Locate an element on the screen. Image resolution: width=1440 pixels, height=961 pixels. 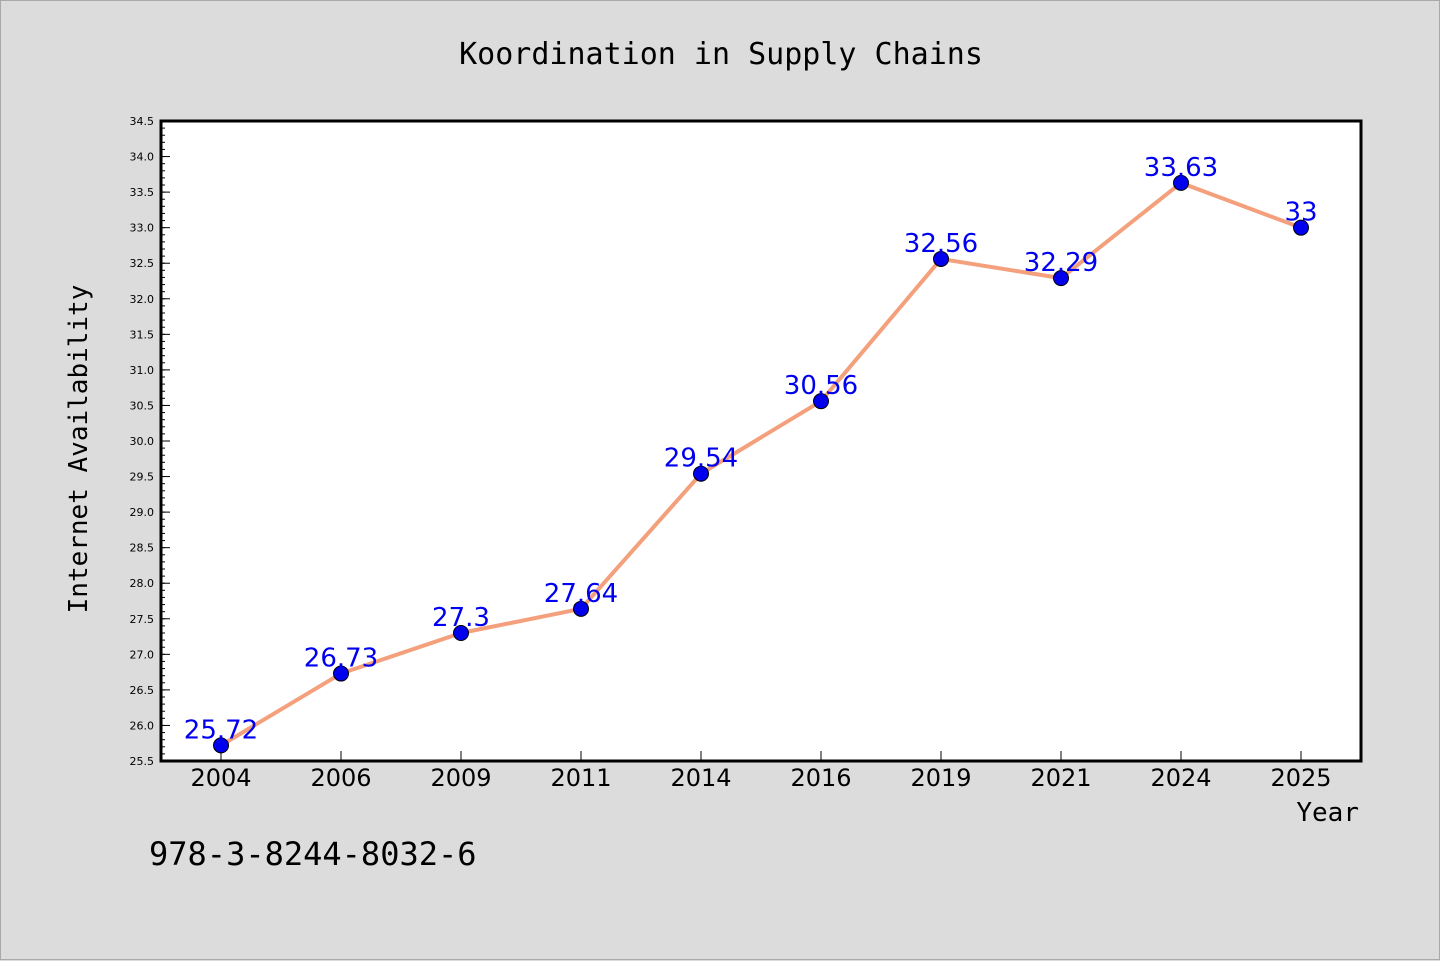
y-axis-label: Internet Availability is located at coordinates (79, 449).